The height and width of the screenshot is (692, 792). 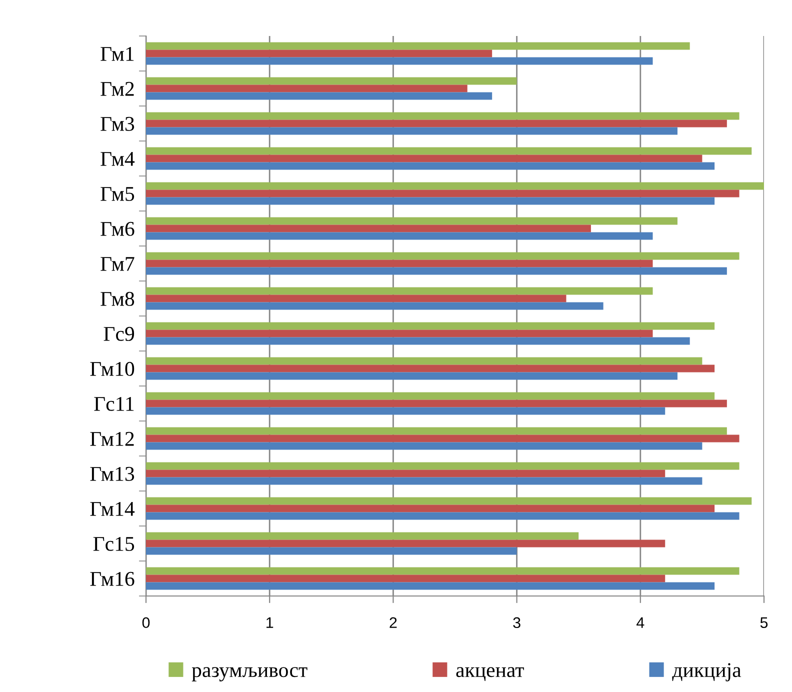 What do you see at coordinates (707, 672) in the screenshot?
I see `legend-label: дикција` at bounding box center [707, 672].